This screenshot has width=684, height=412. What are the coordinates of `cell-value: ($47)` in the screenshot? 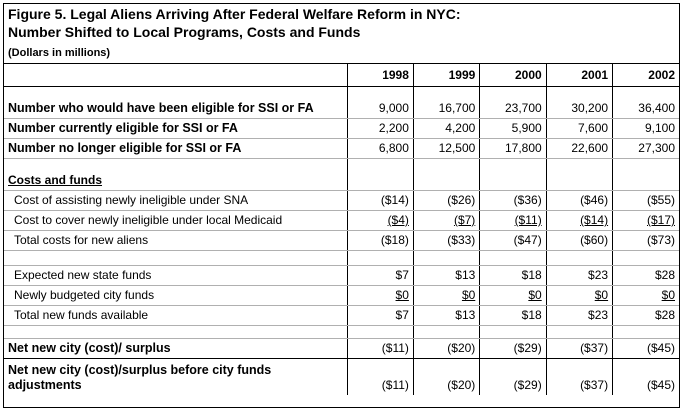 It's located at (513, 240).